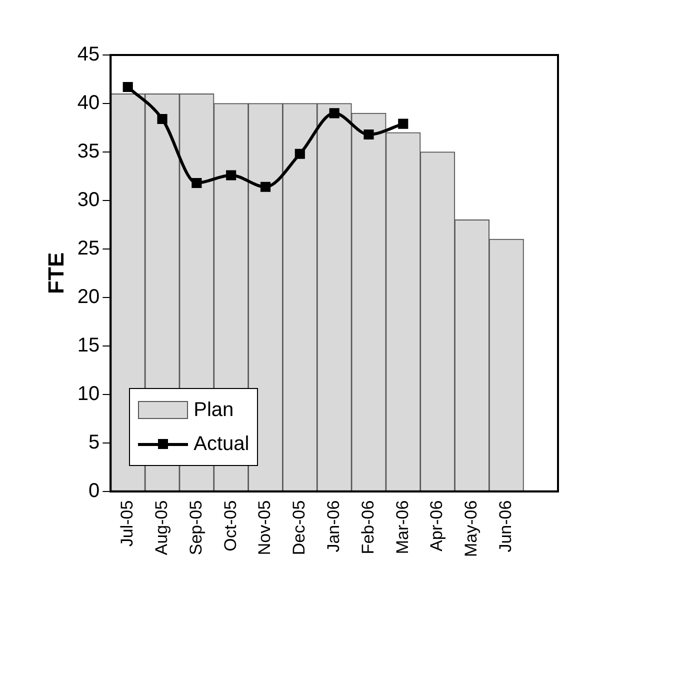 The image size is (688, 700). I want to click on x-tick-label: Jun-06, so click(506, 526).